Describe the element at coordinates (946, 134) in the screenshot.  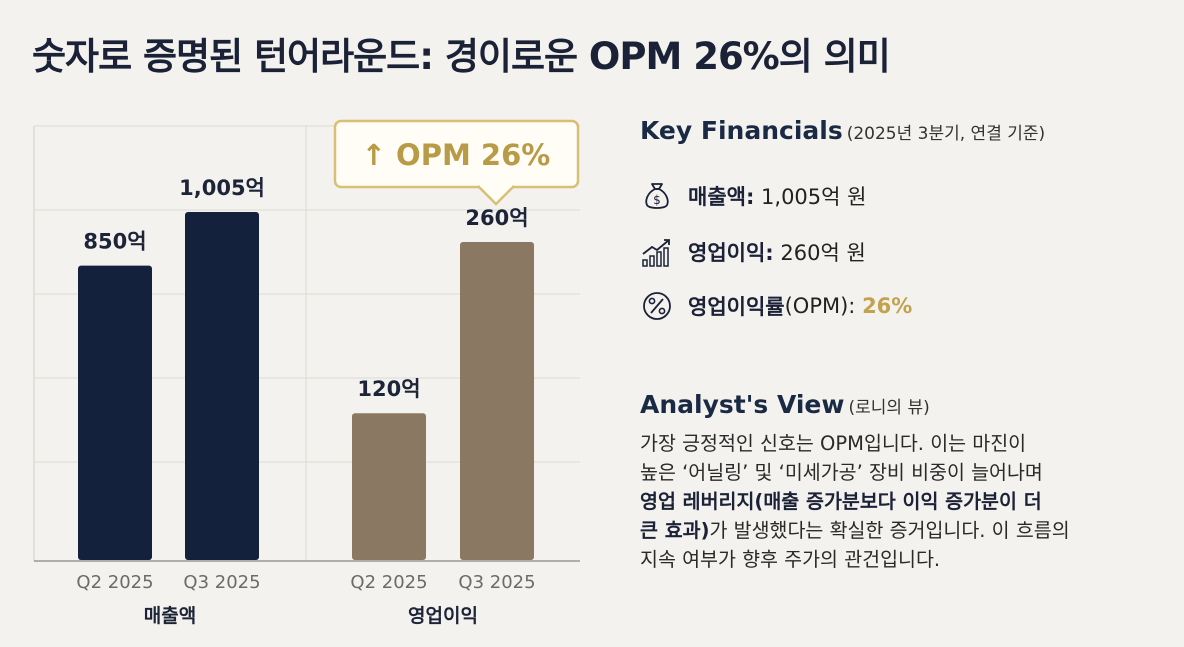
I see `key-financials-subtitle: (2025년 3분기, 연결 기준)` at that location.